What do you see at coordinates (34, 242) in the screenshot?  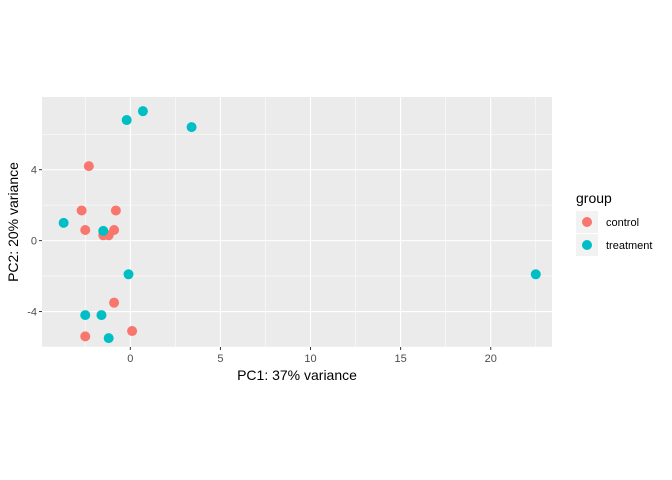 I see `y-tick-label: 0` at bounding box center [34, 242].